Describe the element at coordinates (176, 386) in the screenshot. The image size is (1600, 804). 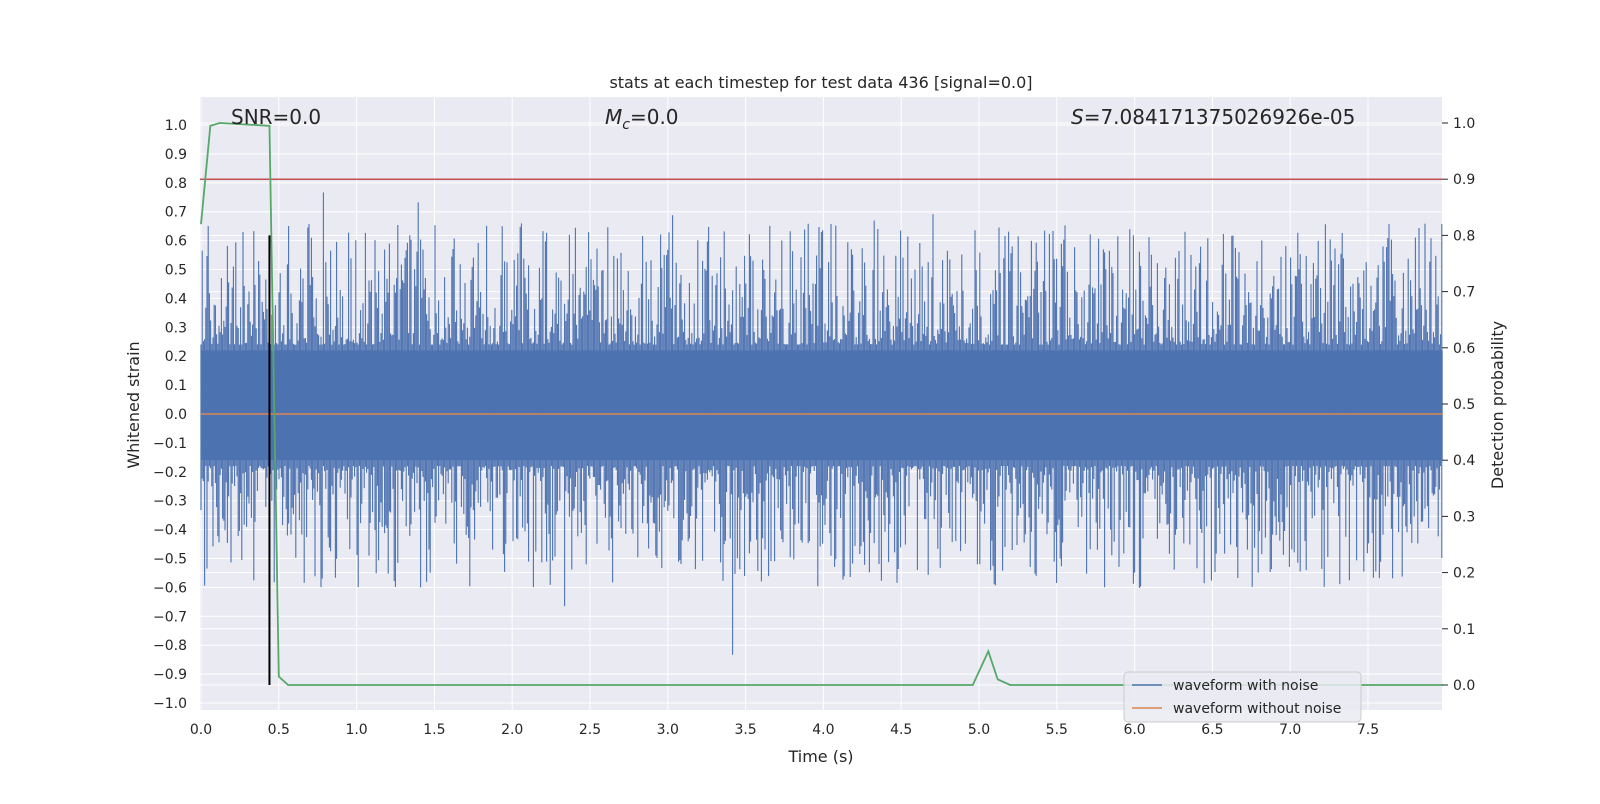
I see `y-tick-label-left: 0.1` at that location.